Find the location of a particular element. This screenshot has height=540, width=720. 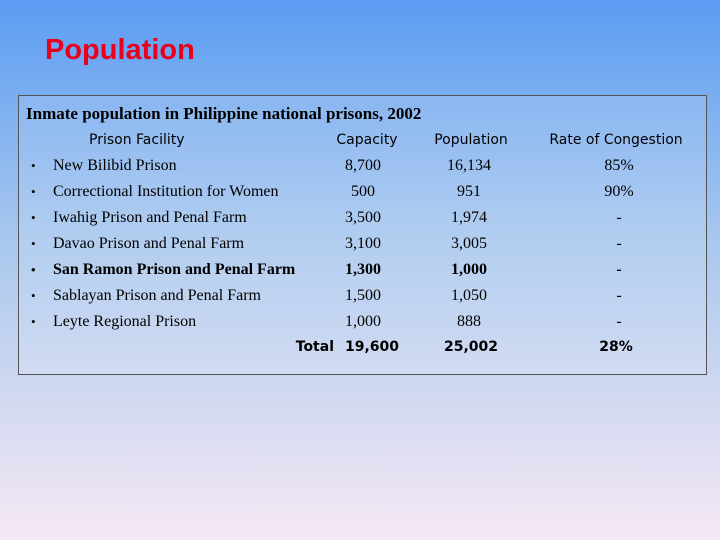

cell: 500 is located at coordinates (363, 191).